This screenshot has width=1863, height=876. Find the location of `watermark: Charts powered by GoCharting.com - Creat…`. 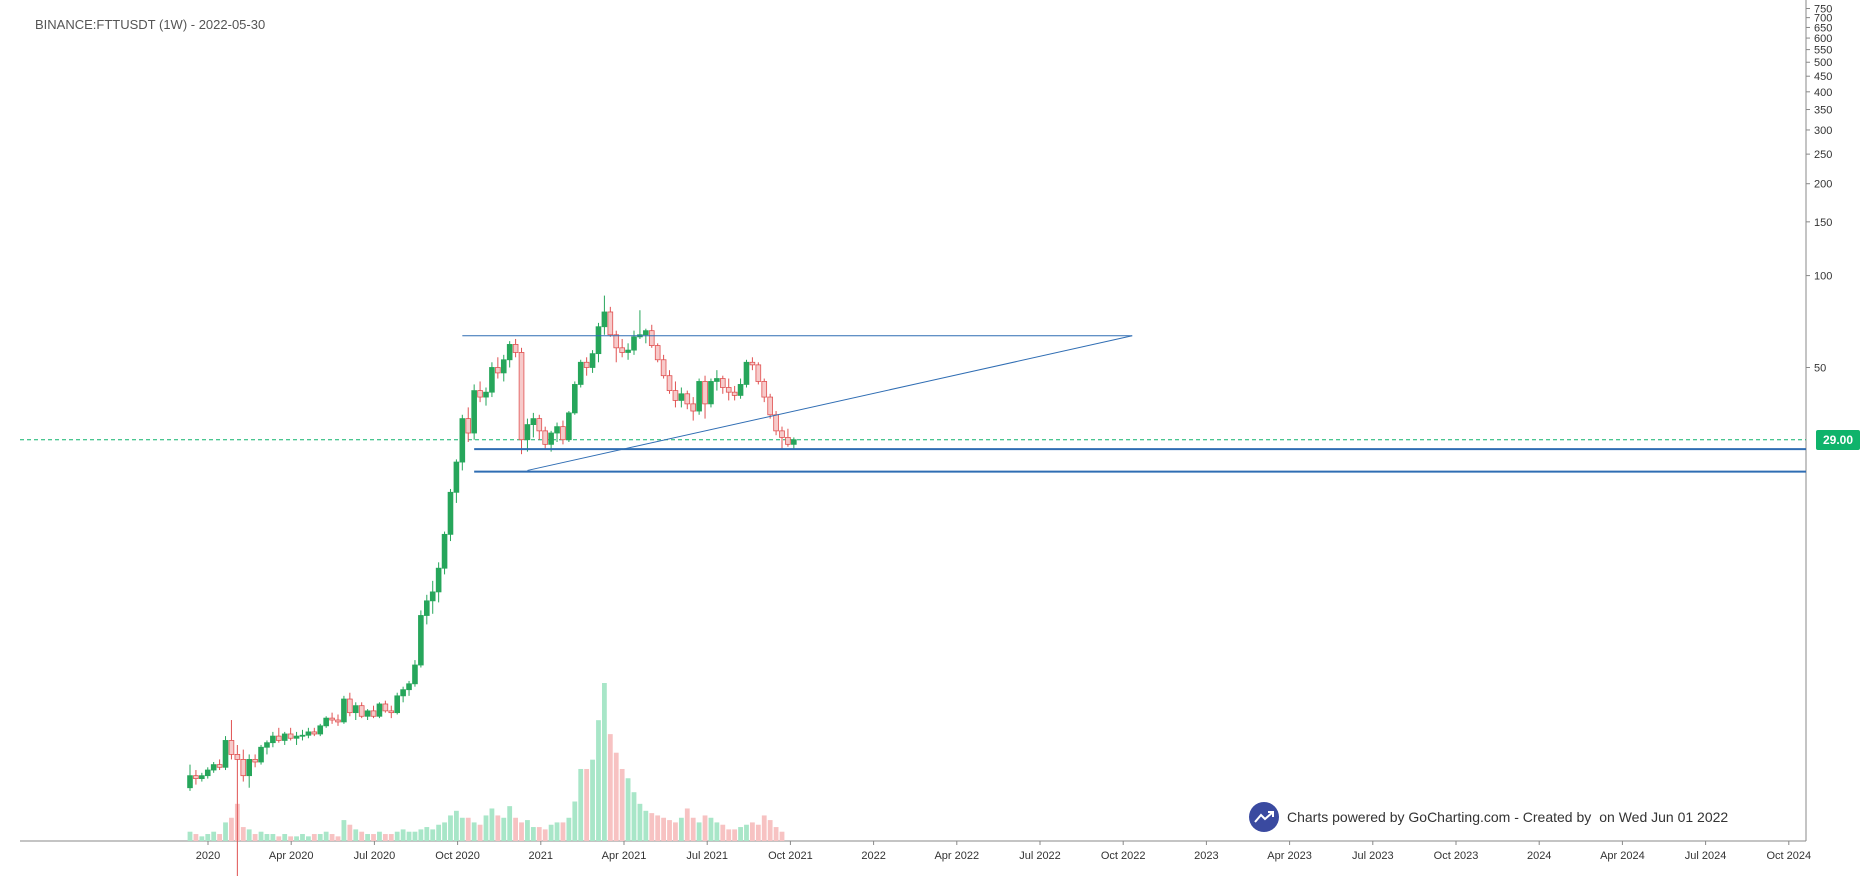

watermark: Charts powered by GoCharting.com - Creat… is located at coordinates (1488, 817).